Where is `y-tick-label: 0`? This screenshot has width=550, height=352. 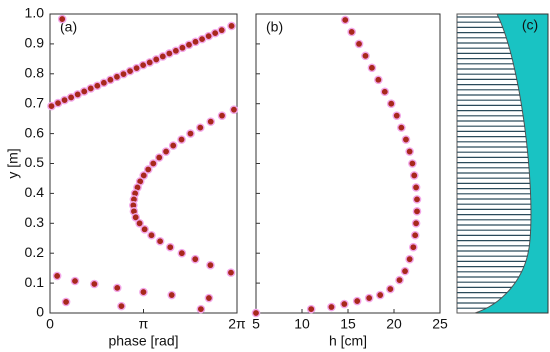
y-tick-label: 0 is located at coordinates (40, 312).